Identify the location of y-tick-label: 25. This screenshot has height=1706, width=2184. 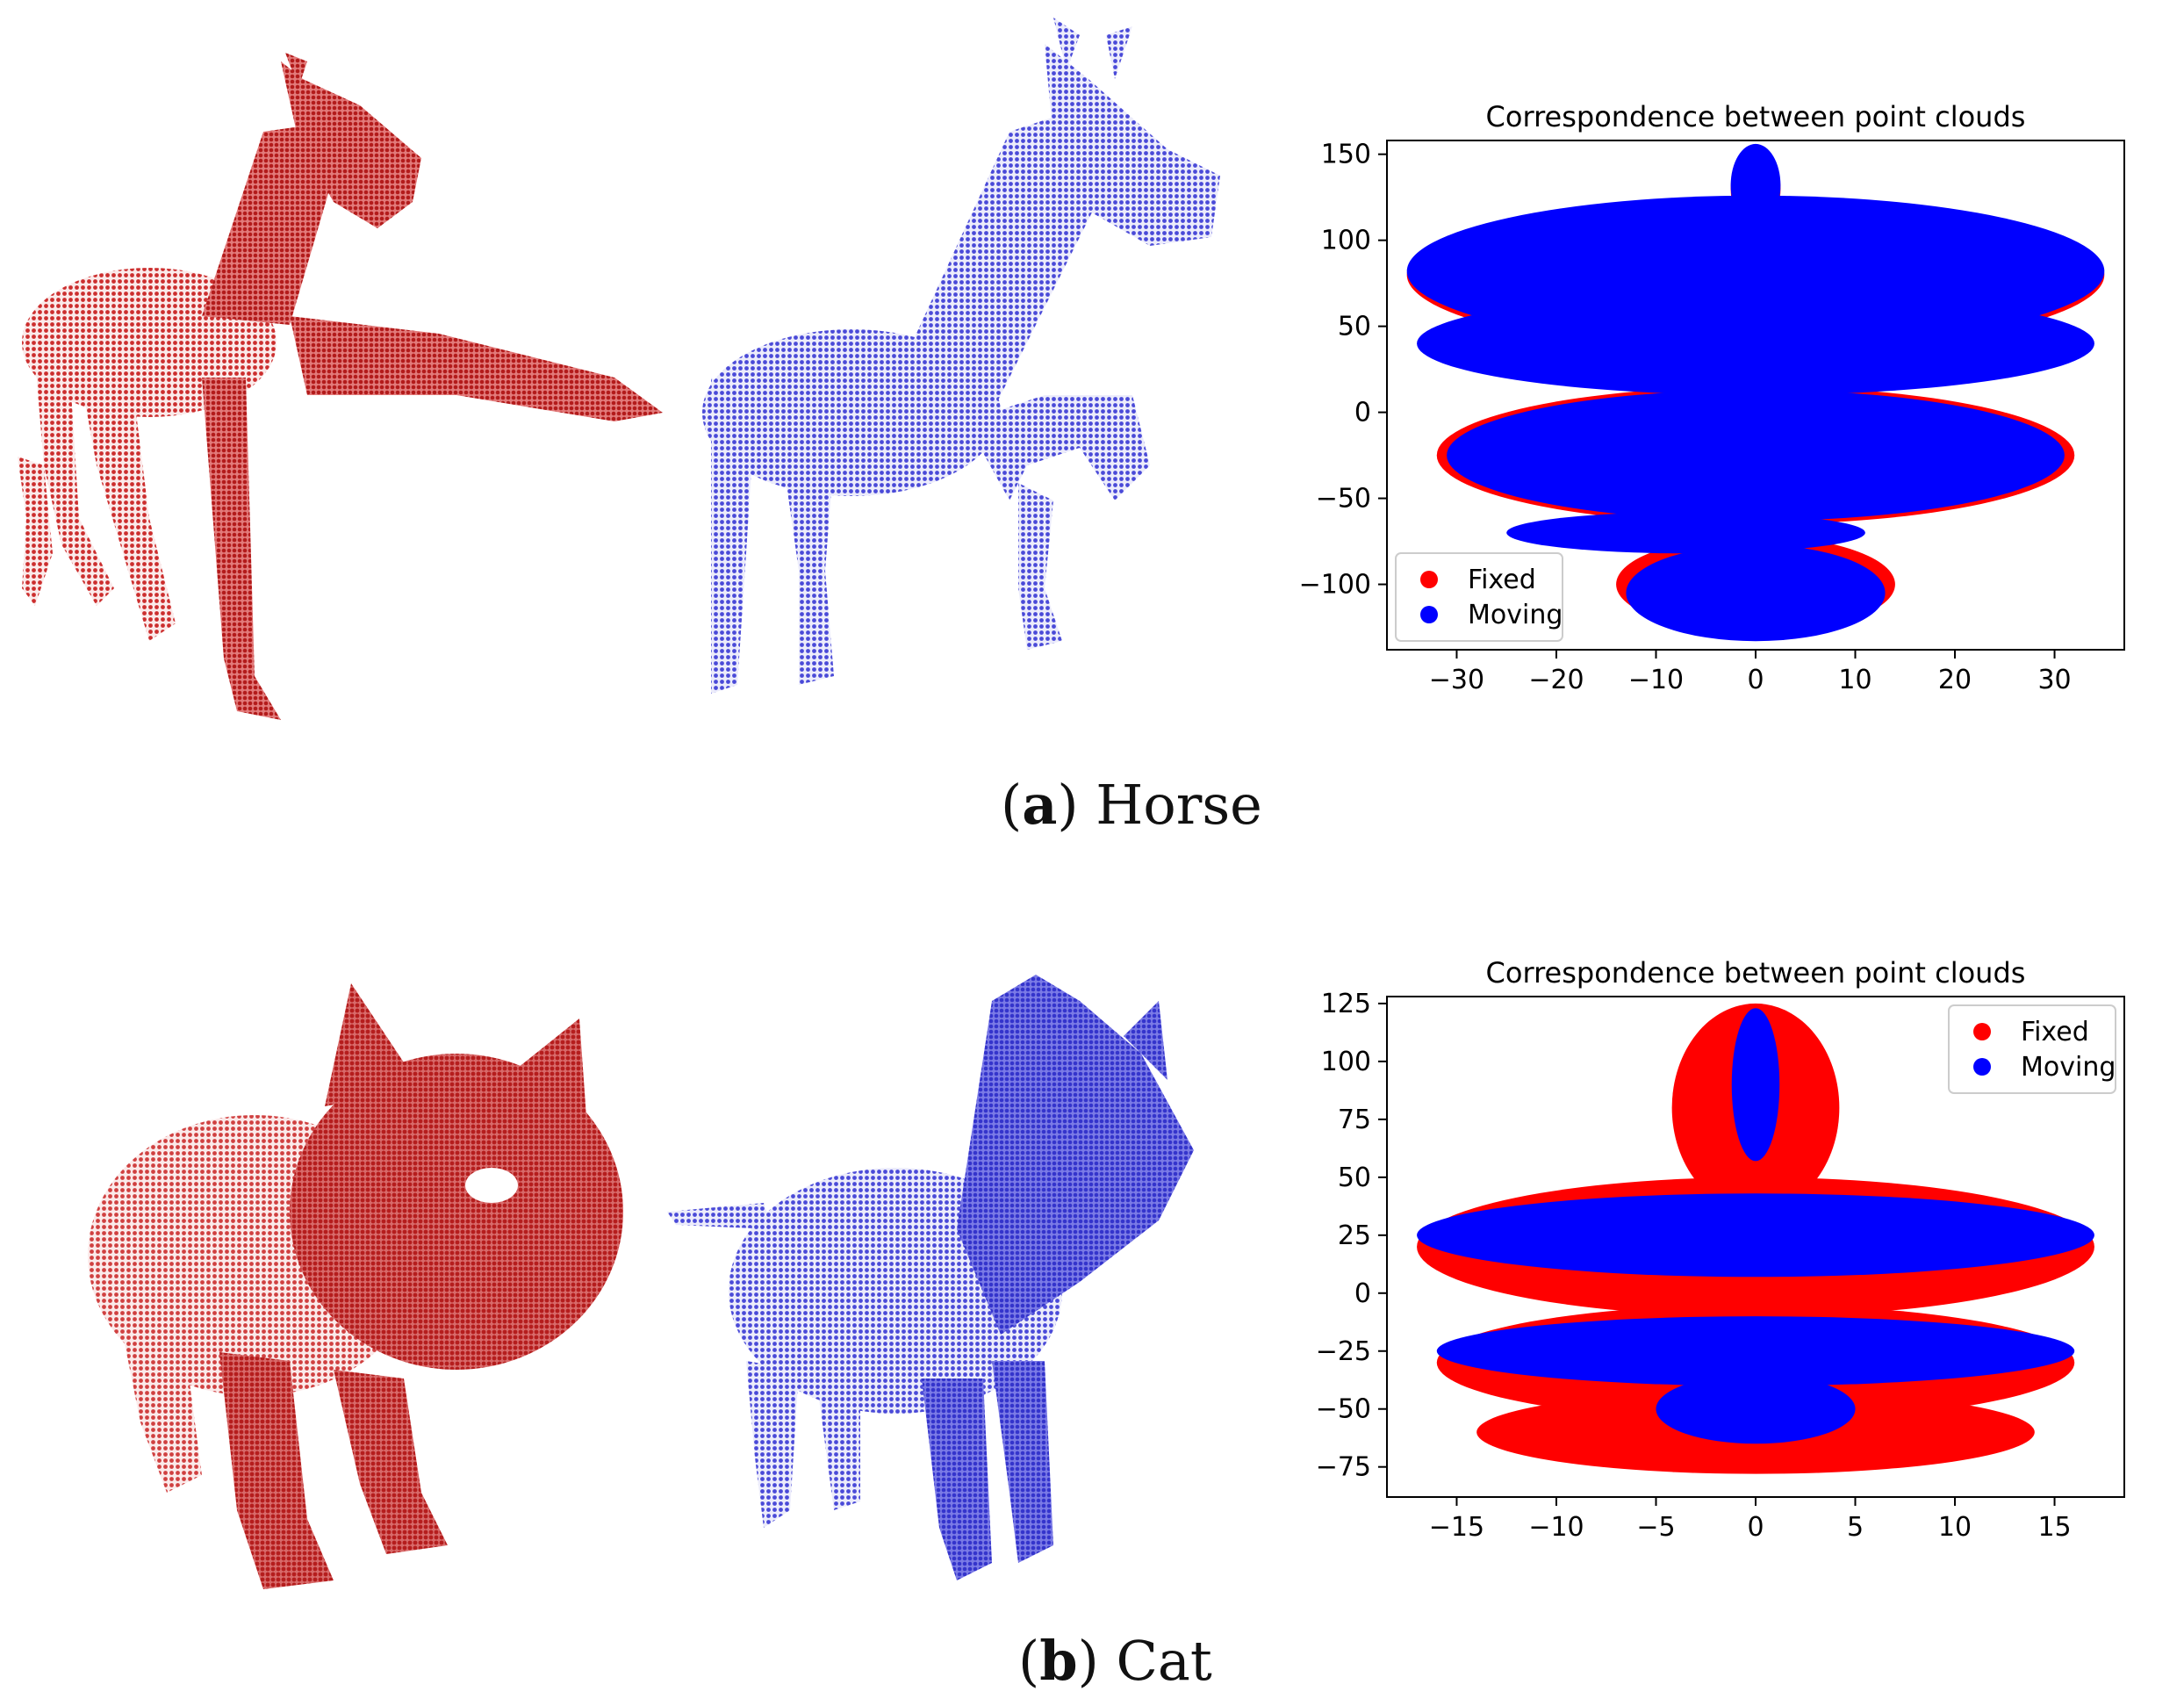
(1354, 1235).